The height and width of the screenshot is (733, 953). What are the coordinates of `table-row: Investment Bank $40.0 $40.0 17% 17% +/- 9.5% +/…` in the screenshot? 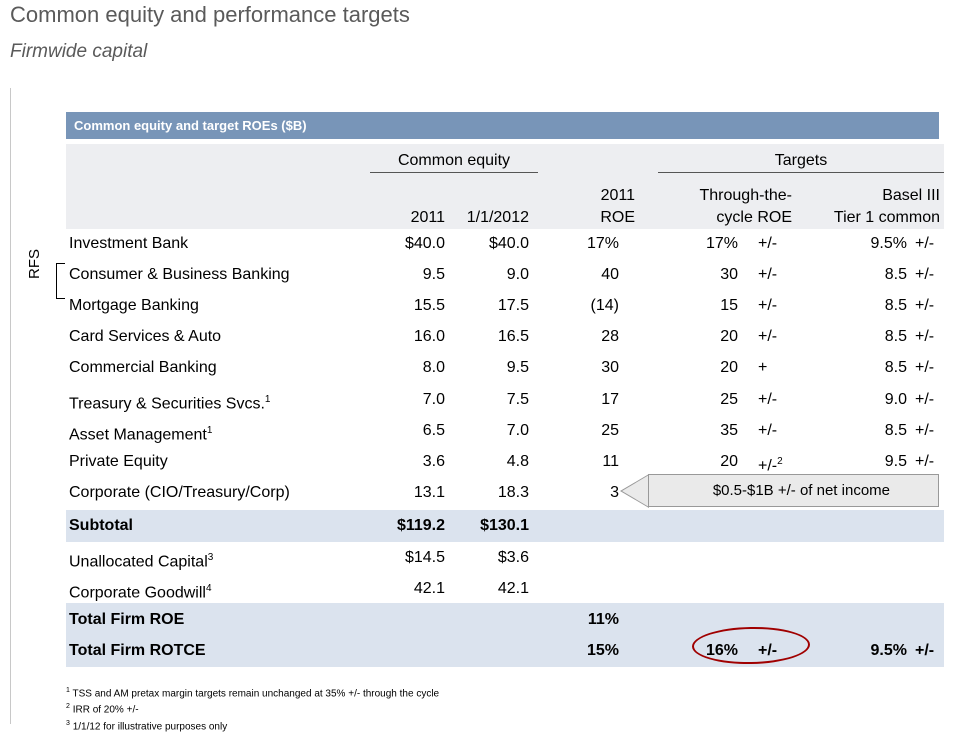 It's located at (476, 249).